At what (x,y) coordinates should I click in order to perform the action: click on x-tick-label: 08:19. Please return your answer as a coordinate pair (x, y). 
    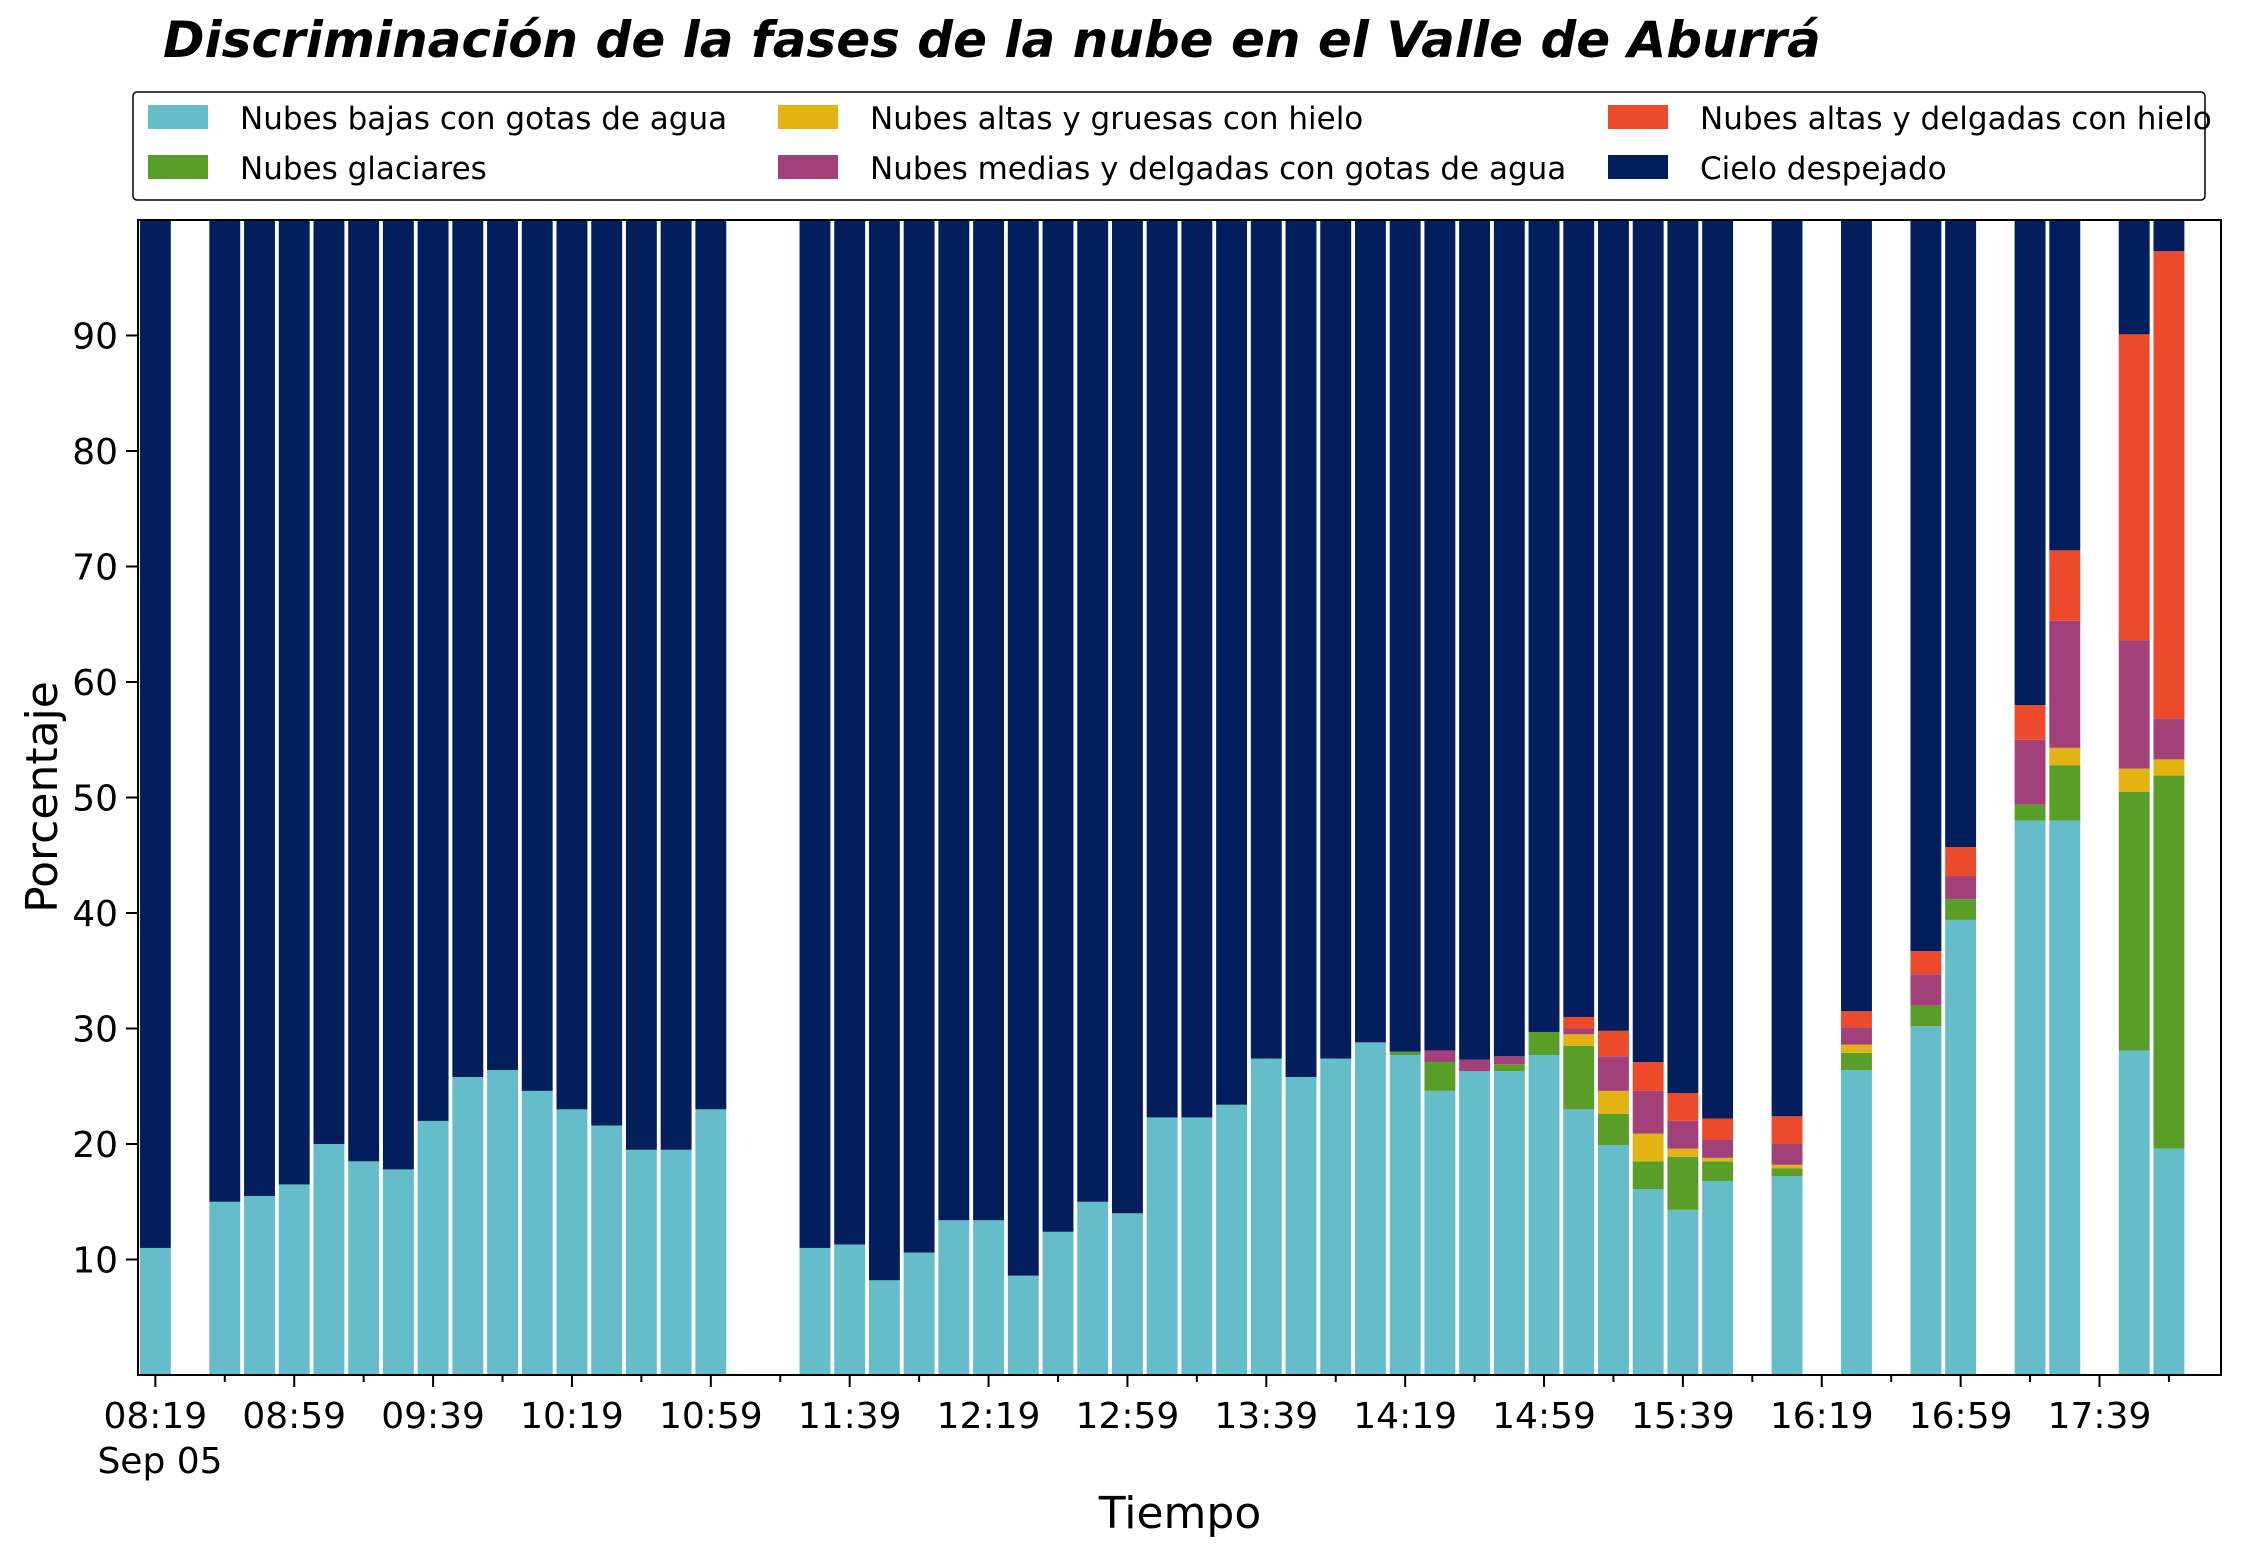
    Looking at the image, I should click on (155, 1416).